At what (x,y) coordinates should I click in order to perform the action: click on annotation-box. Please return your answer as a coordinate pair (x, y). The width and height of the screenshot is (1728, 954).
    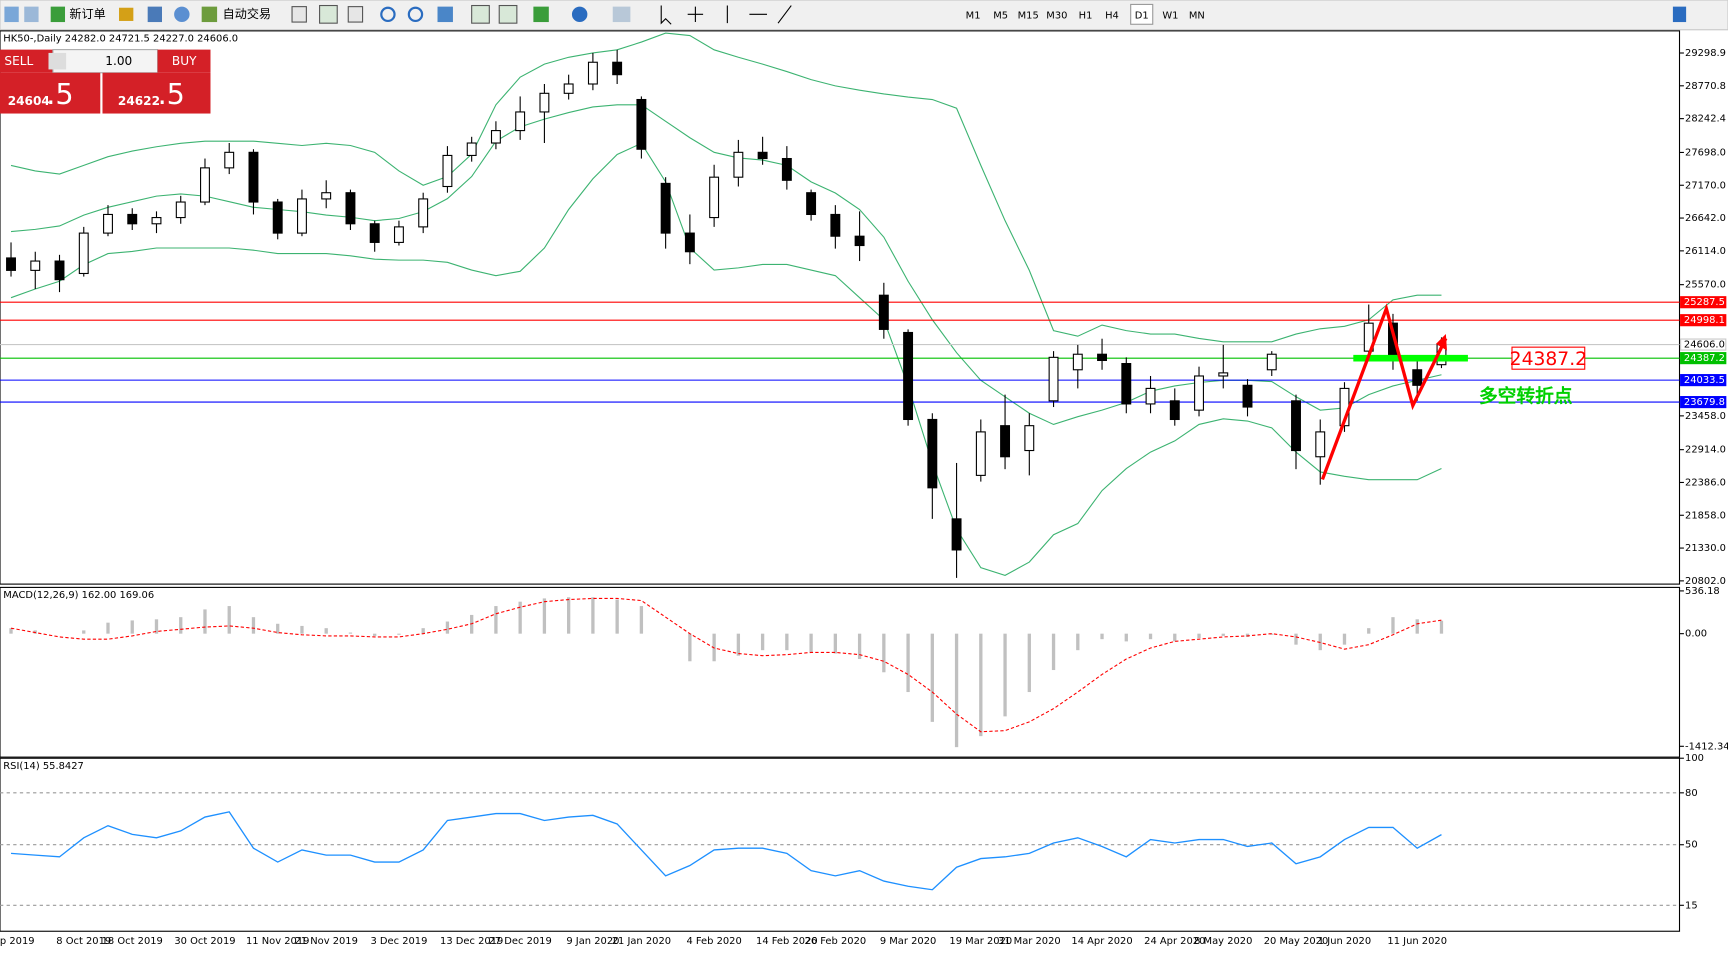
    Looking at the image, I should click on (1548, 358).